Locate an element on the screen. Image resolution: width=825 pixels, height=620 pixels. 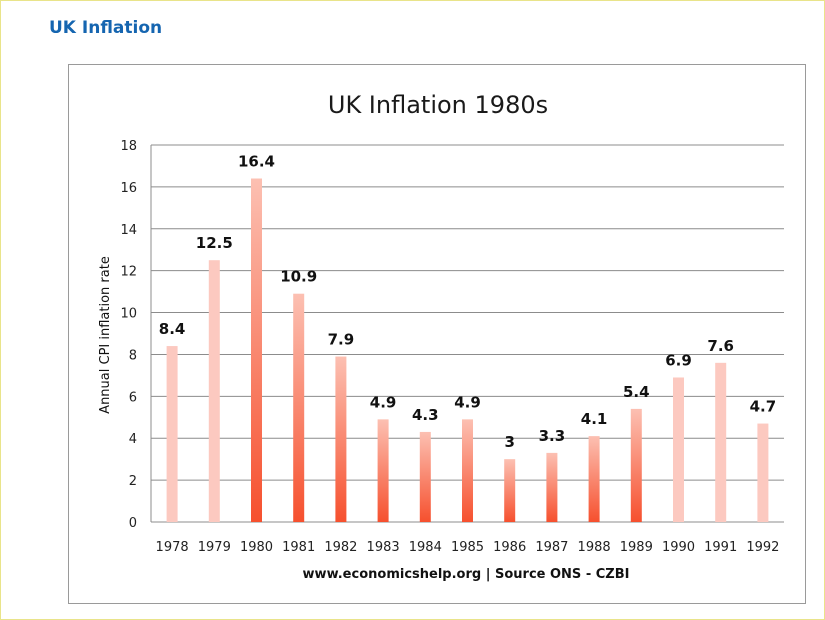
x-tick-label: 1980 is located at coordinates (256, 547).